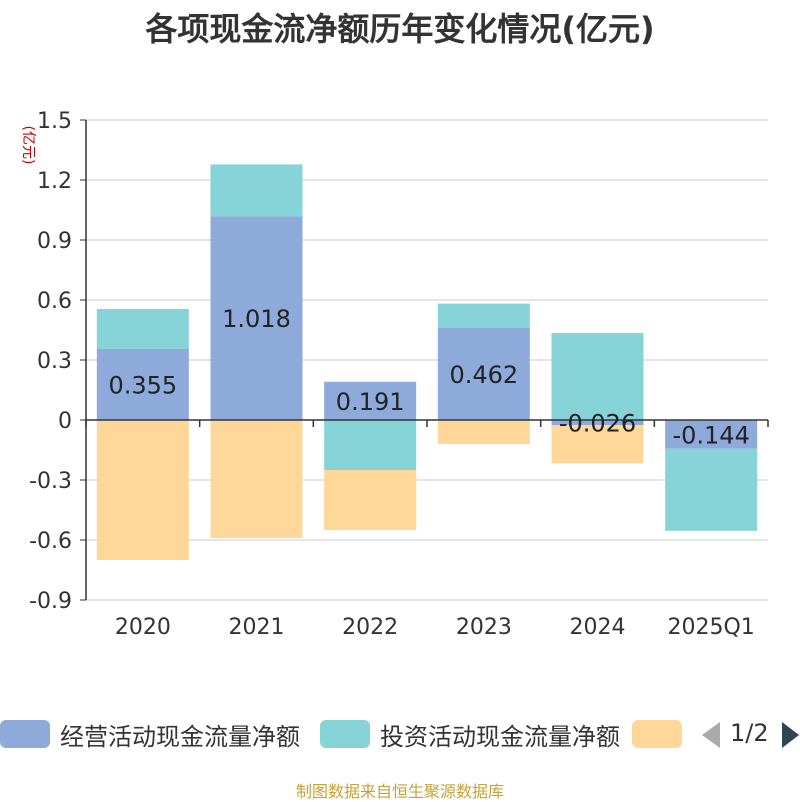 The height and width of the screenshot is (802, 800). I want to click on bar-series1-2024, so click(597, 423).